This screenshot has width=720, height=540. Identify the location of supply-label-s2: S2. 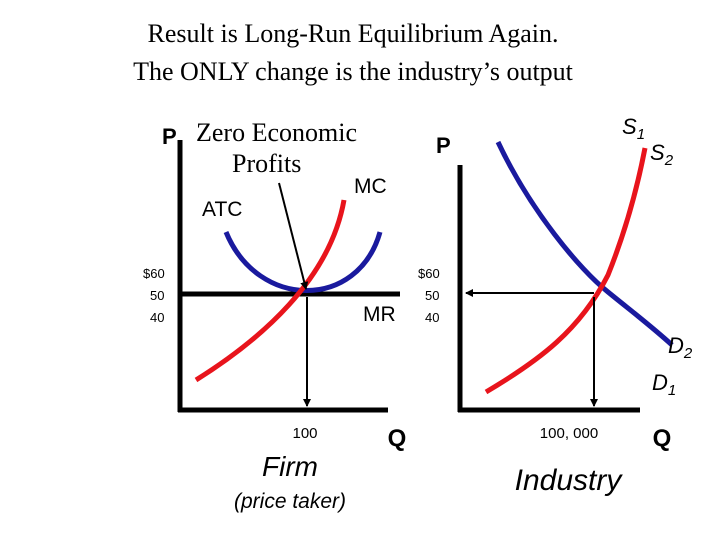
(662, 154).